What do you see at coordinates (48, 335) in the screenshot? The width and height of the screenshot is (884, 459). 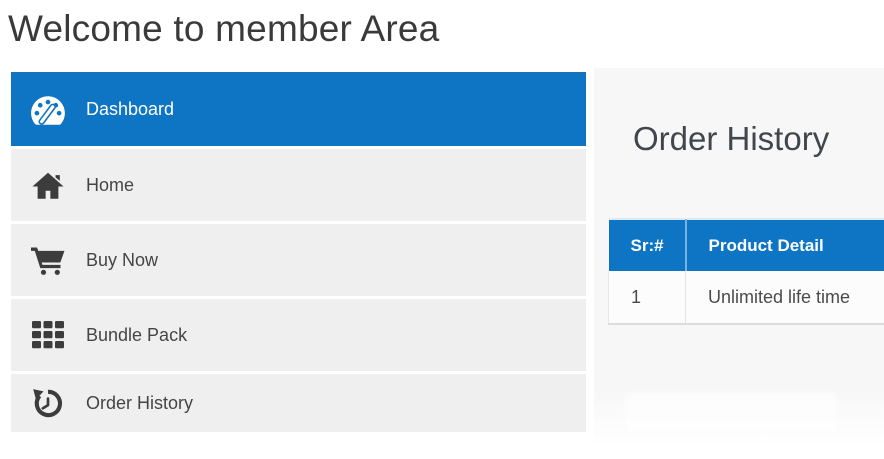 I see `grid-icon` at bounding box center [48, 335].